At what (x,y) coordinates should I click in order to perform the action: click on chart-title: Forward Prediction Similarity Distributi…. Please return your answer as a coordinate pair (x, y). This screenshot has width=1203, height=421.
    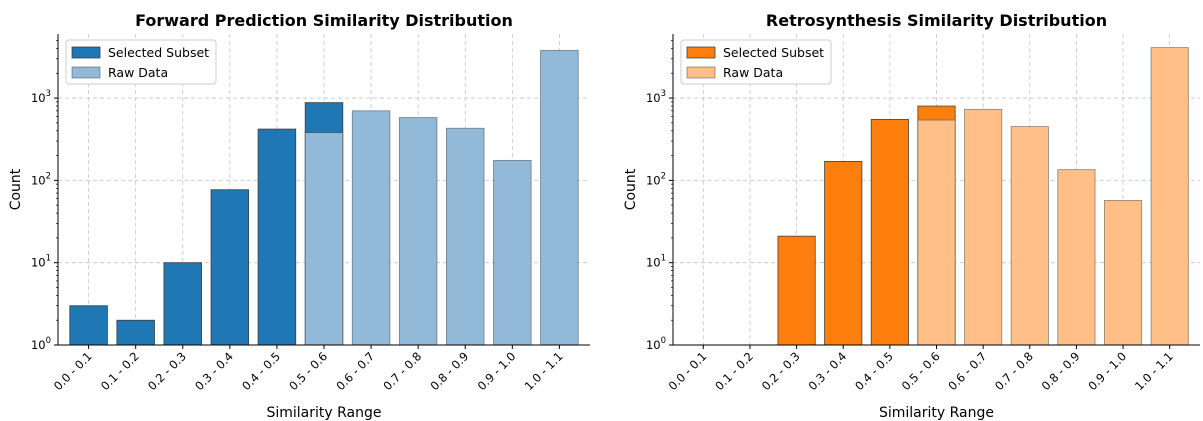
    Looking at the image, I should click on (324, 20).